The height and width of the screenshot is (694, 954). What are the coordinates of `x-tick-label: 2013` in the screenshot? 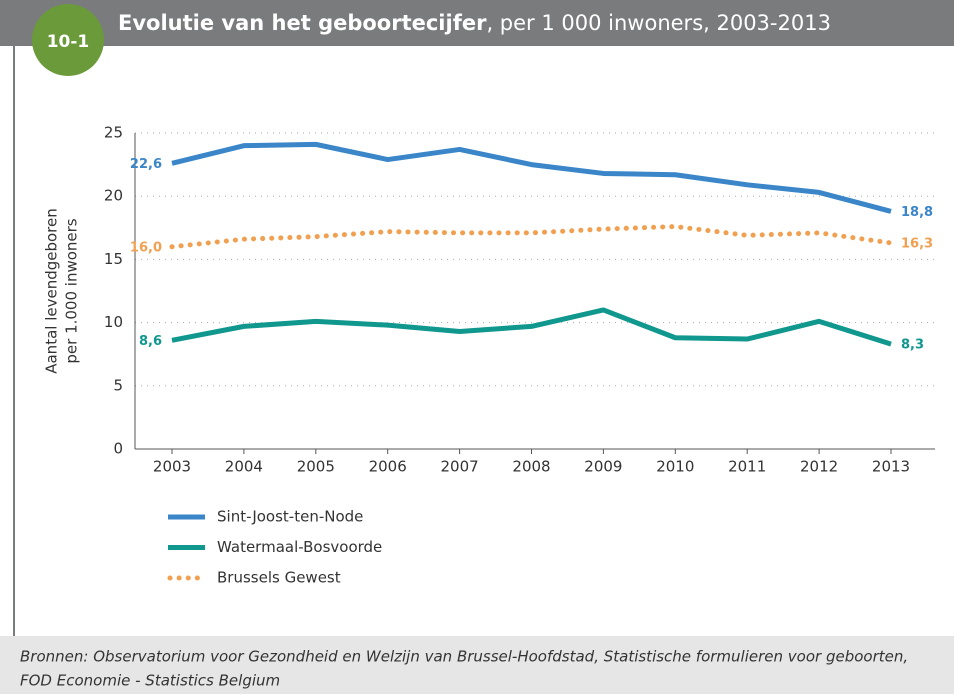 It's located at (891, 467).